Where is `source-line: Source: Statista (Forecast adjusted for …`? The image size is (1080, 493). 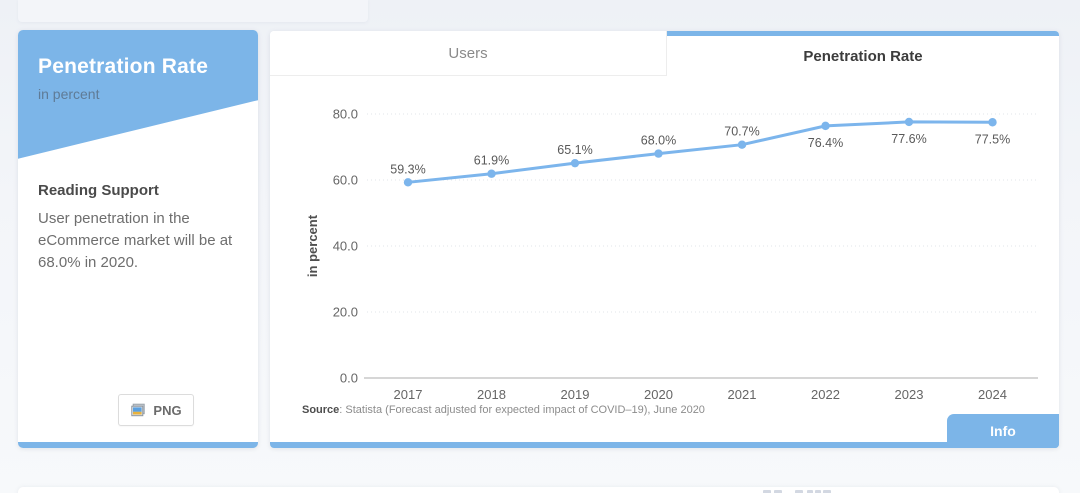 source-line: Source: Statista (Forecast adjusted for … is located at coordinates (503, 410).